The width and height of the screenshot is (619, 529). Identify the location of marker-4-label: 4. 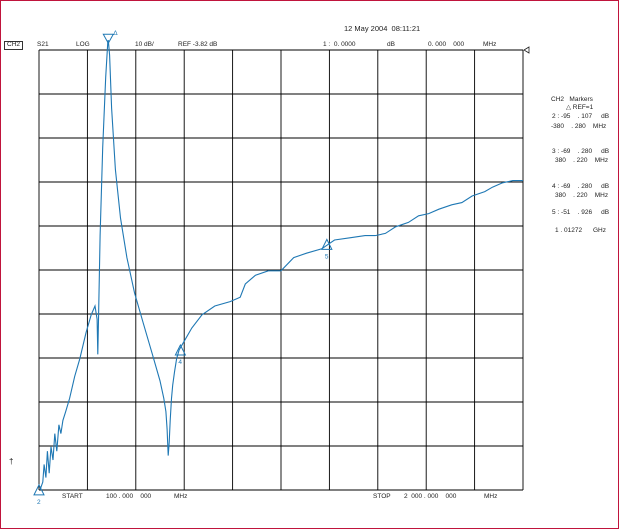
(180, 362).